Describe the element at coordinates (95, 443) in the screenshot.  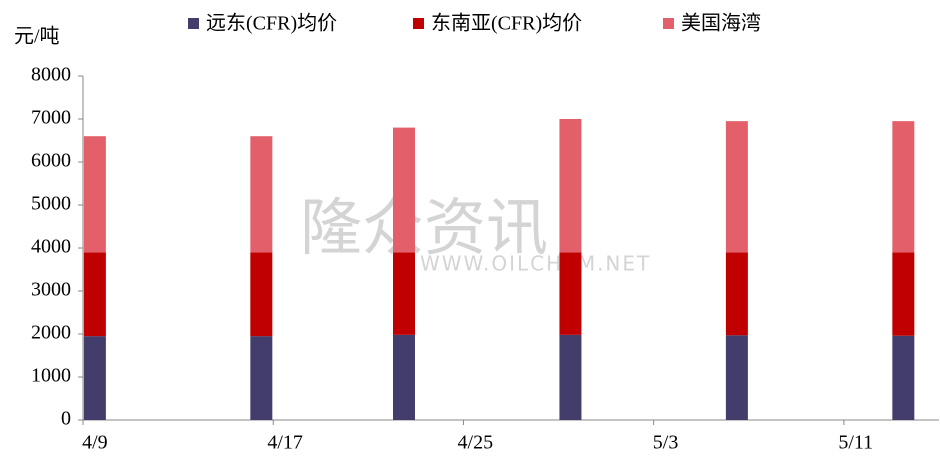
I see `x-tick-label: 4/9` at that location.